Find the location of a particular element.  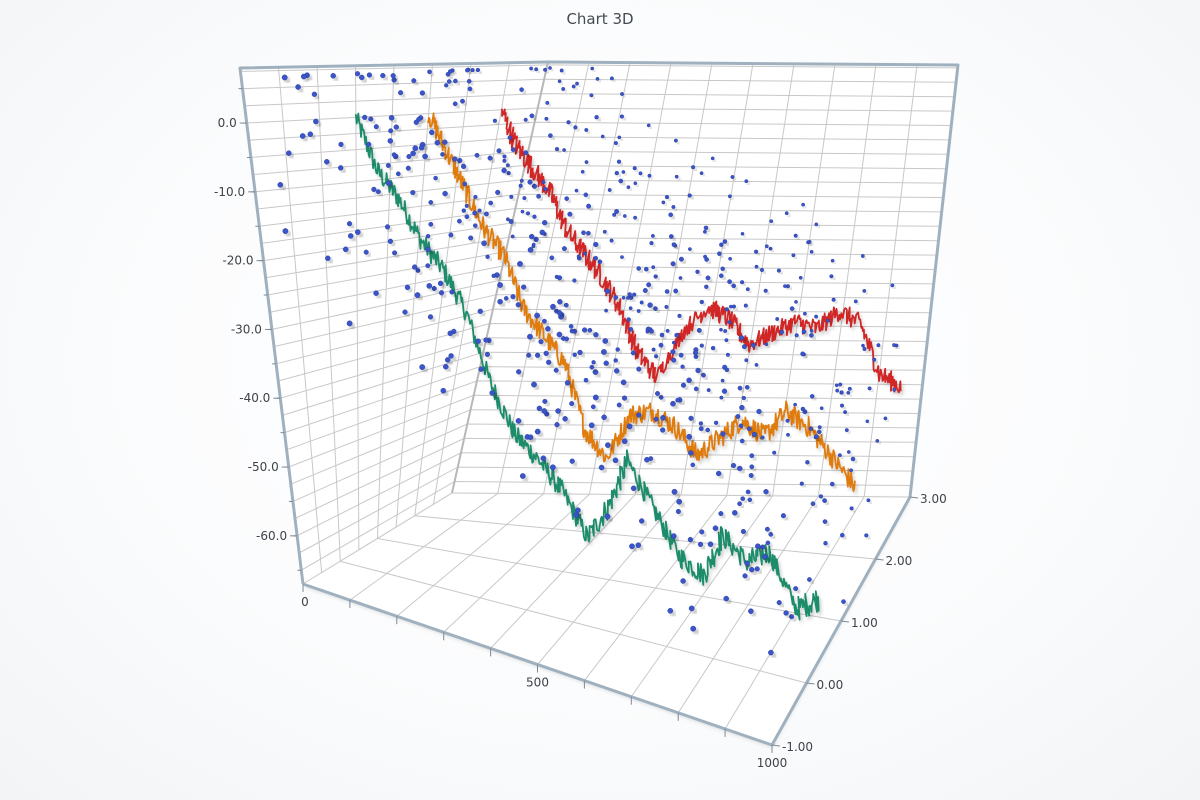

y-tick-label: -50.0 is located at coordinates (263, 467).